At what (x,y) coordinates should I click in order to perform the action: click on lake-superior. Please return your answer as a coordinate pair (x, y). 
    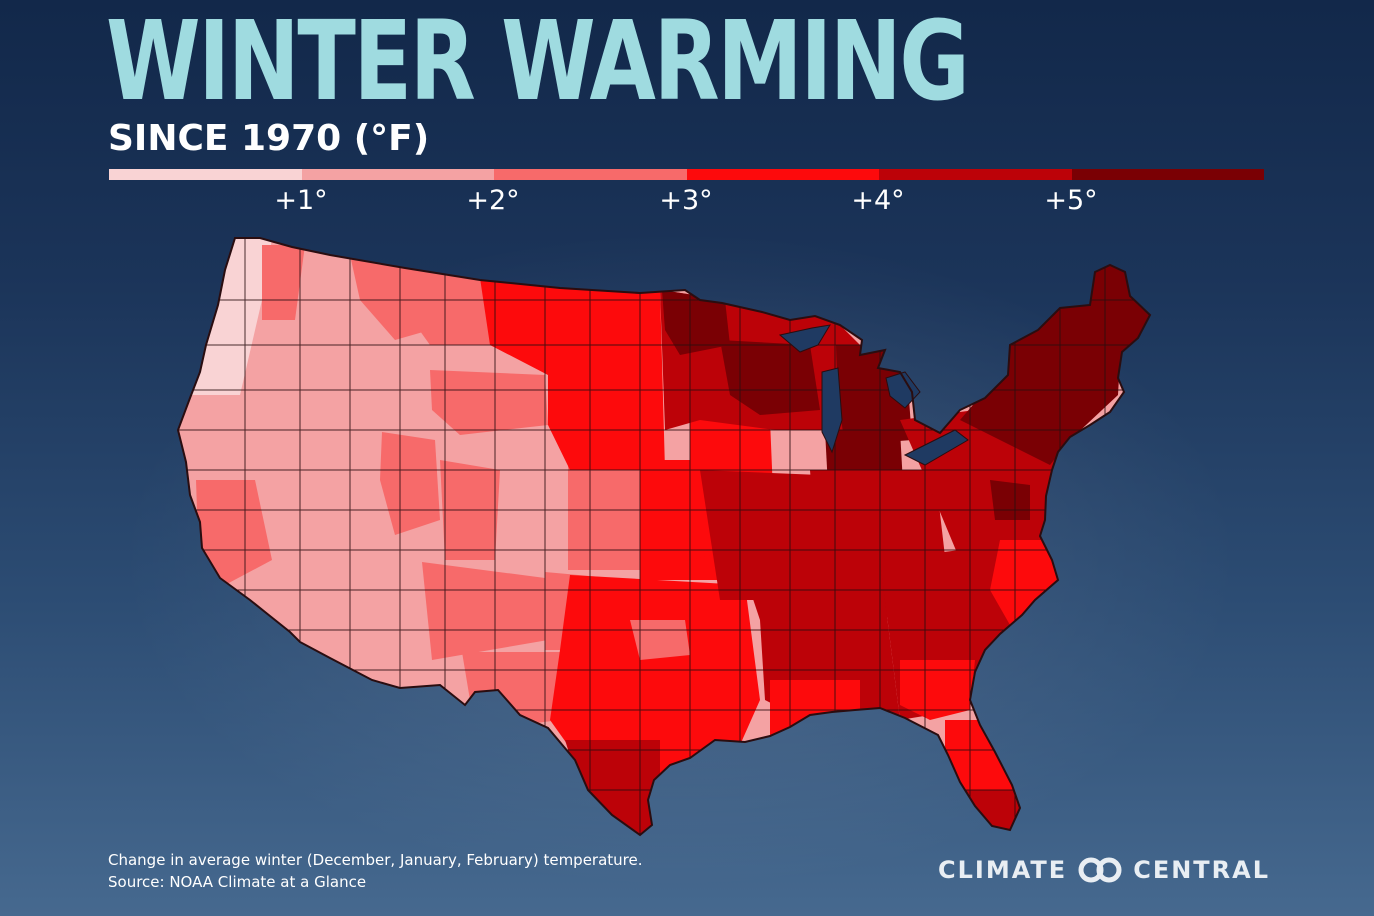
    Looking at the image, I should click on (804, 338).